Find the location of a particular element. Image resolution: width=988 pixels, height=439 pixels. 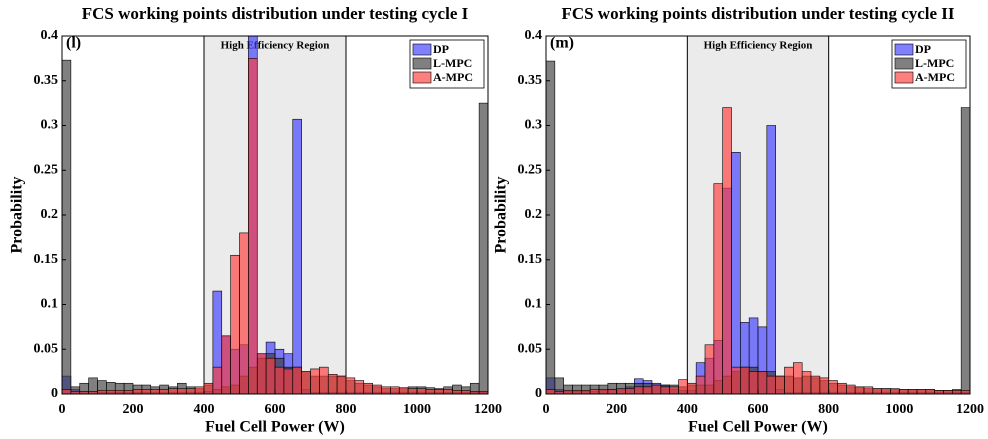

x-tick-label: 400 is located at coordinates (687, 409).